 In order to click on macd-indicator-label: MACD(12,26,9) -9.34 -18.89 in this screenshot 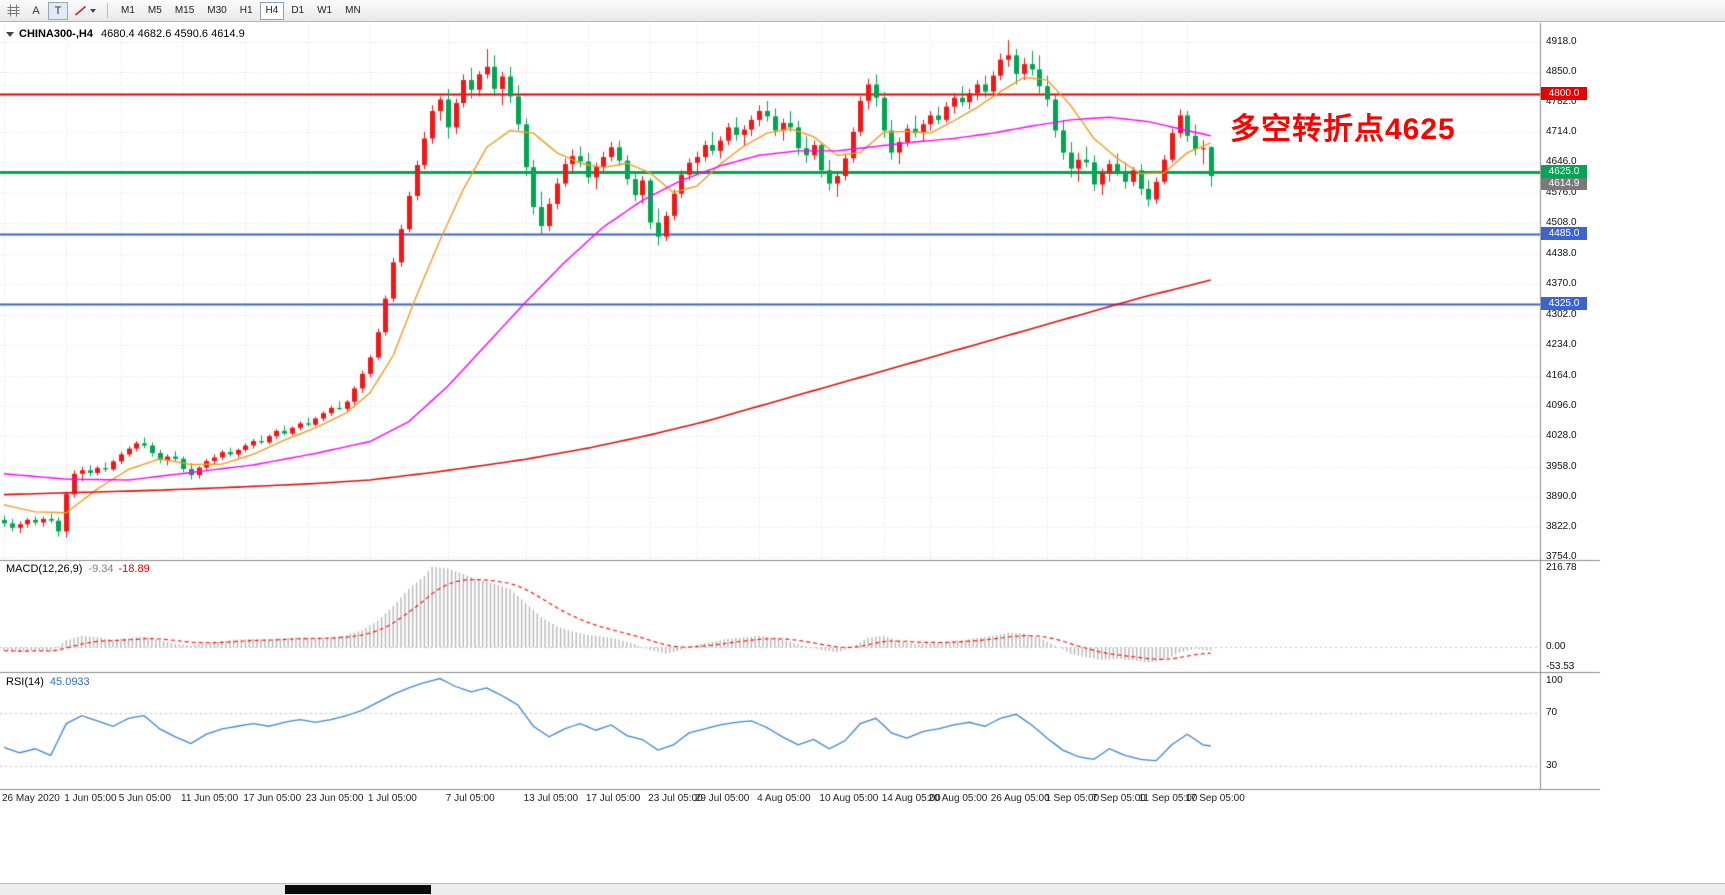, I will do `click(78, 569)`.